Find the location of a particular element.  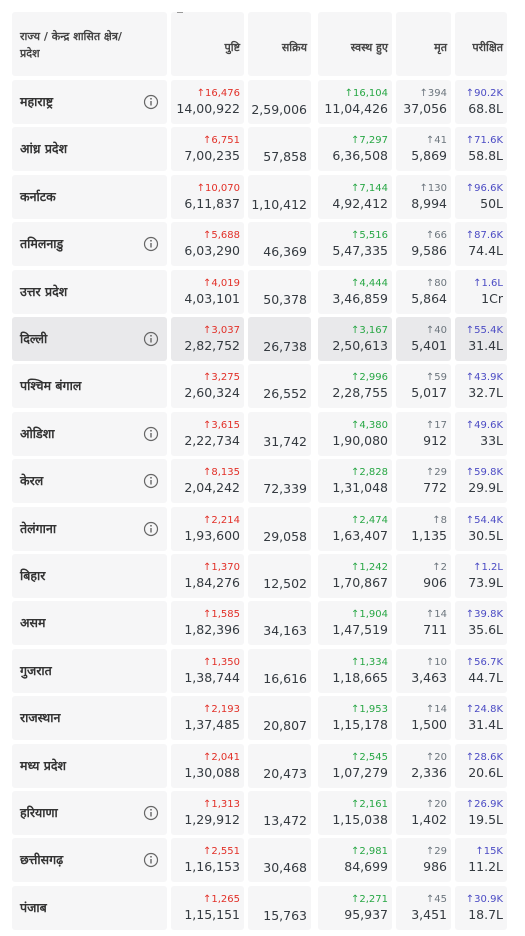

deaths-cell: 202,336 is located at coordinates (423, 765).